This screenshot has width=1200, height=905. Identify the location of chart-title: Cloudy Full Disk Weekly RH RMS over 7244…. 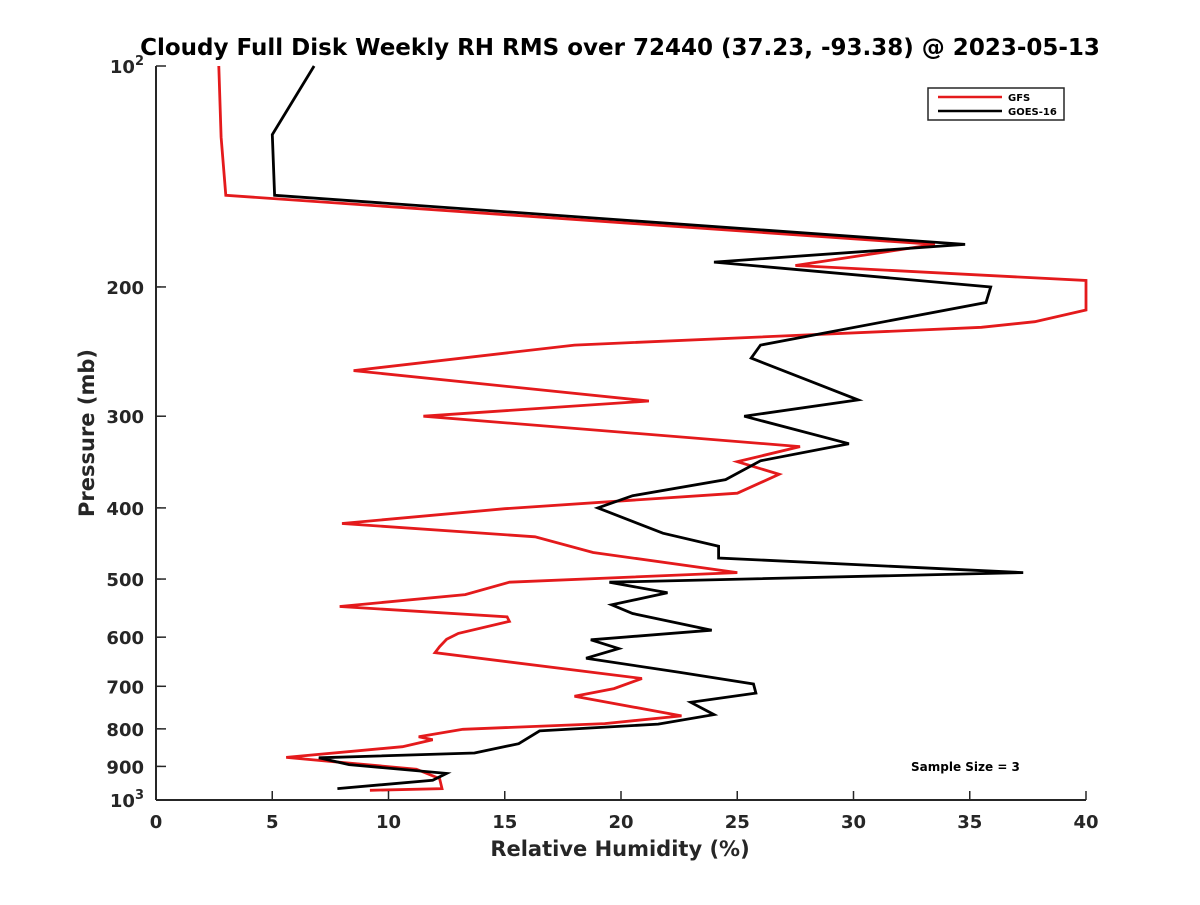
(620, 48).